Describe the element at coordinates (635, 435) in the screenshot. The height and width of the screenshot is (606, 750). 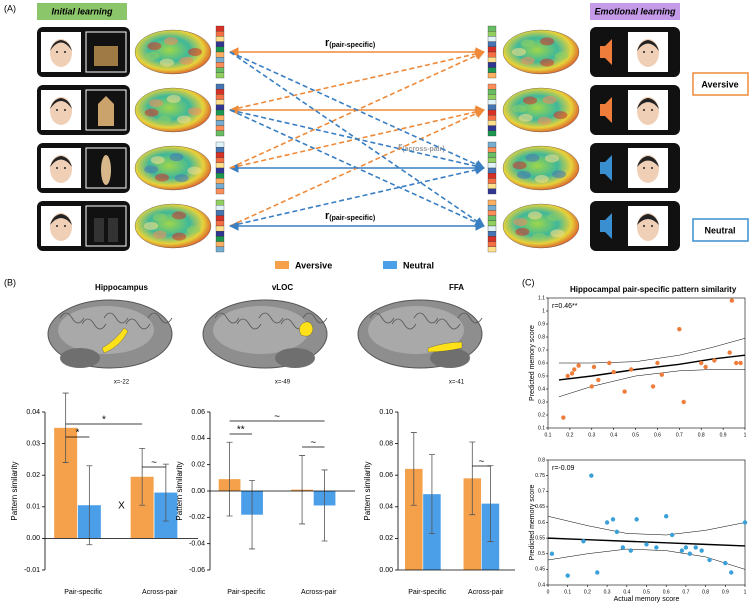
I see `x-tick-label: 0.5` at that location.